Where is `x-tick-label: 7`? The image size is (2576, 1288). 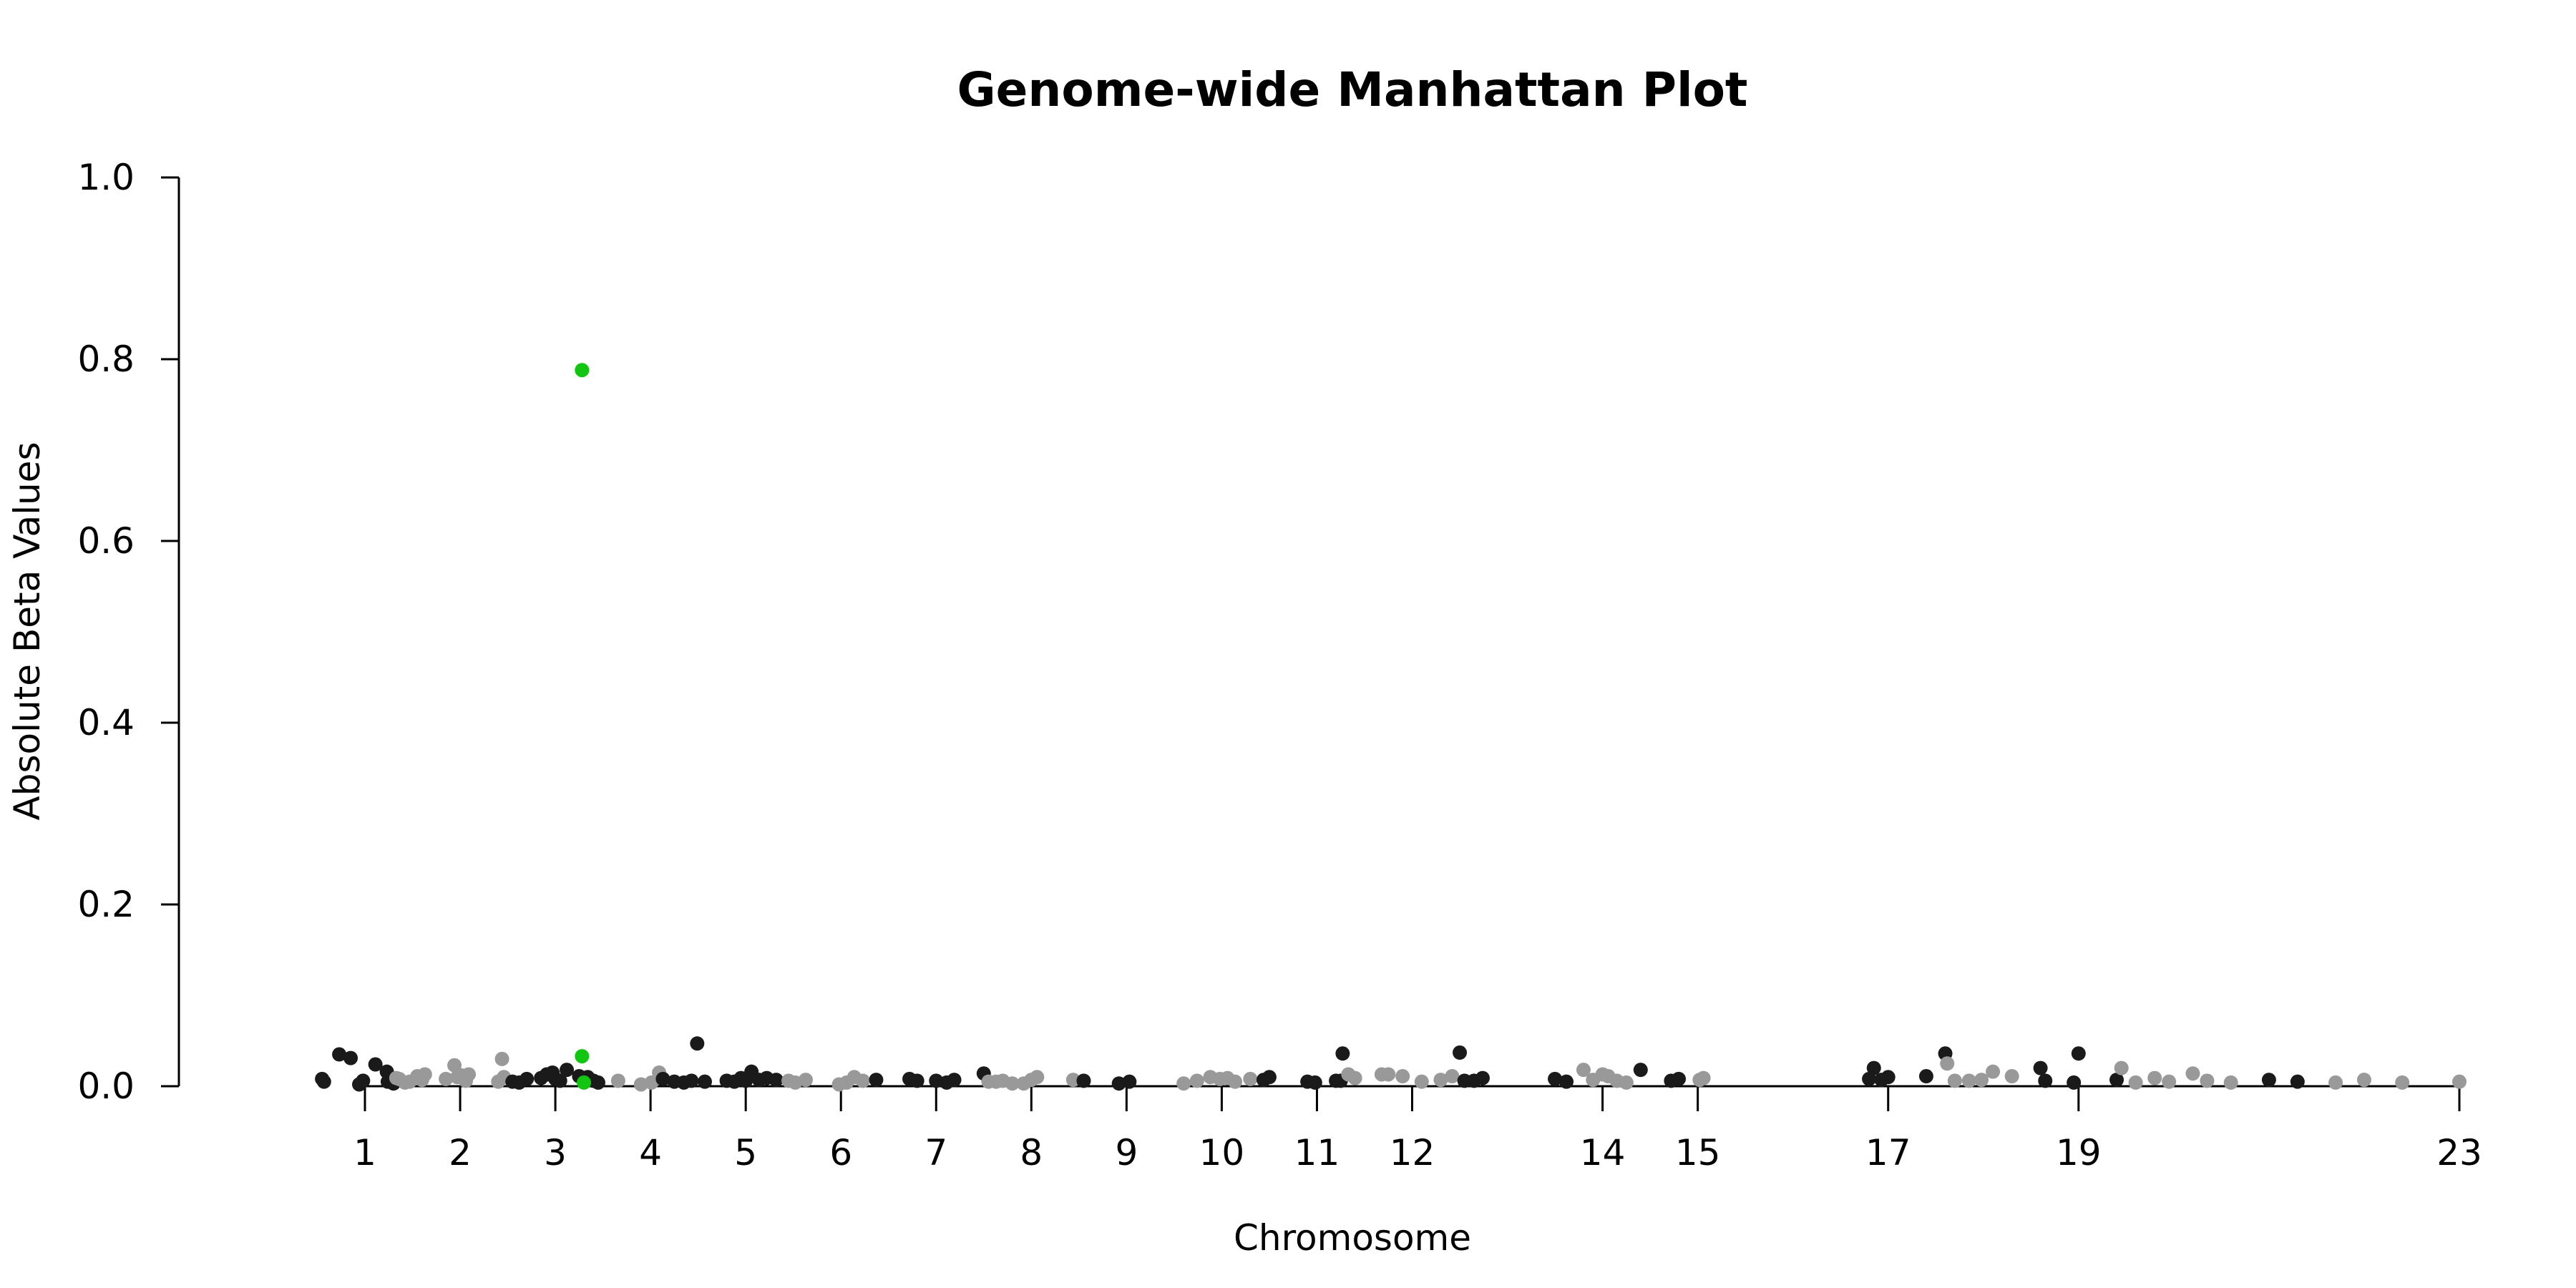 x-tick-label: 7 is located at coordinates (935, 1153).